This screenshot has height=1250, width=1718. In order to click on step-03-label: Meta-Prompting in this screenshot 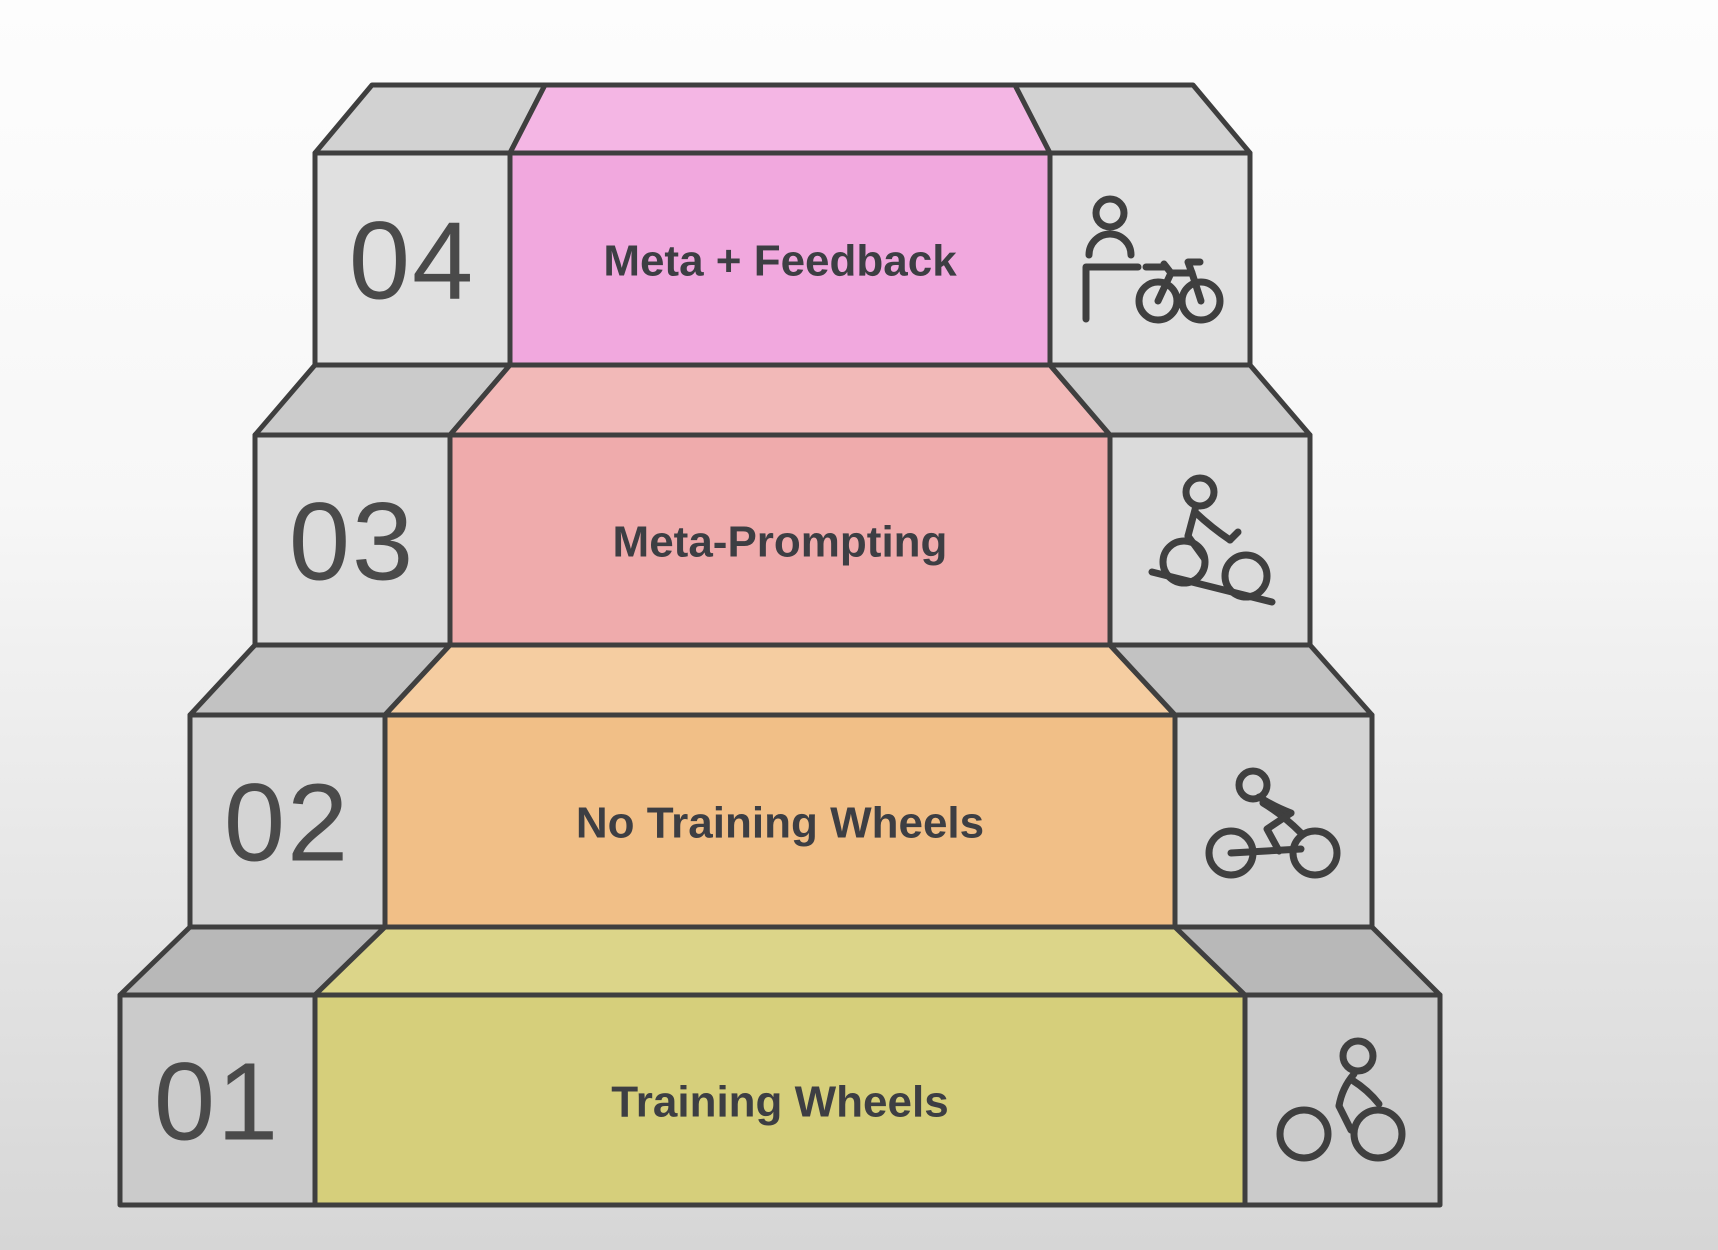, I will do `click(780, 542)`.